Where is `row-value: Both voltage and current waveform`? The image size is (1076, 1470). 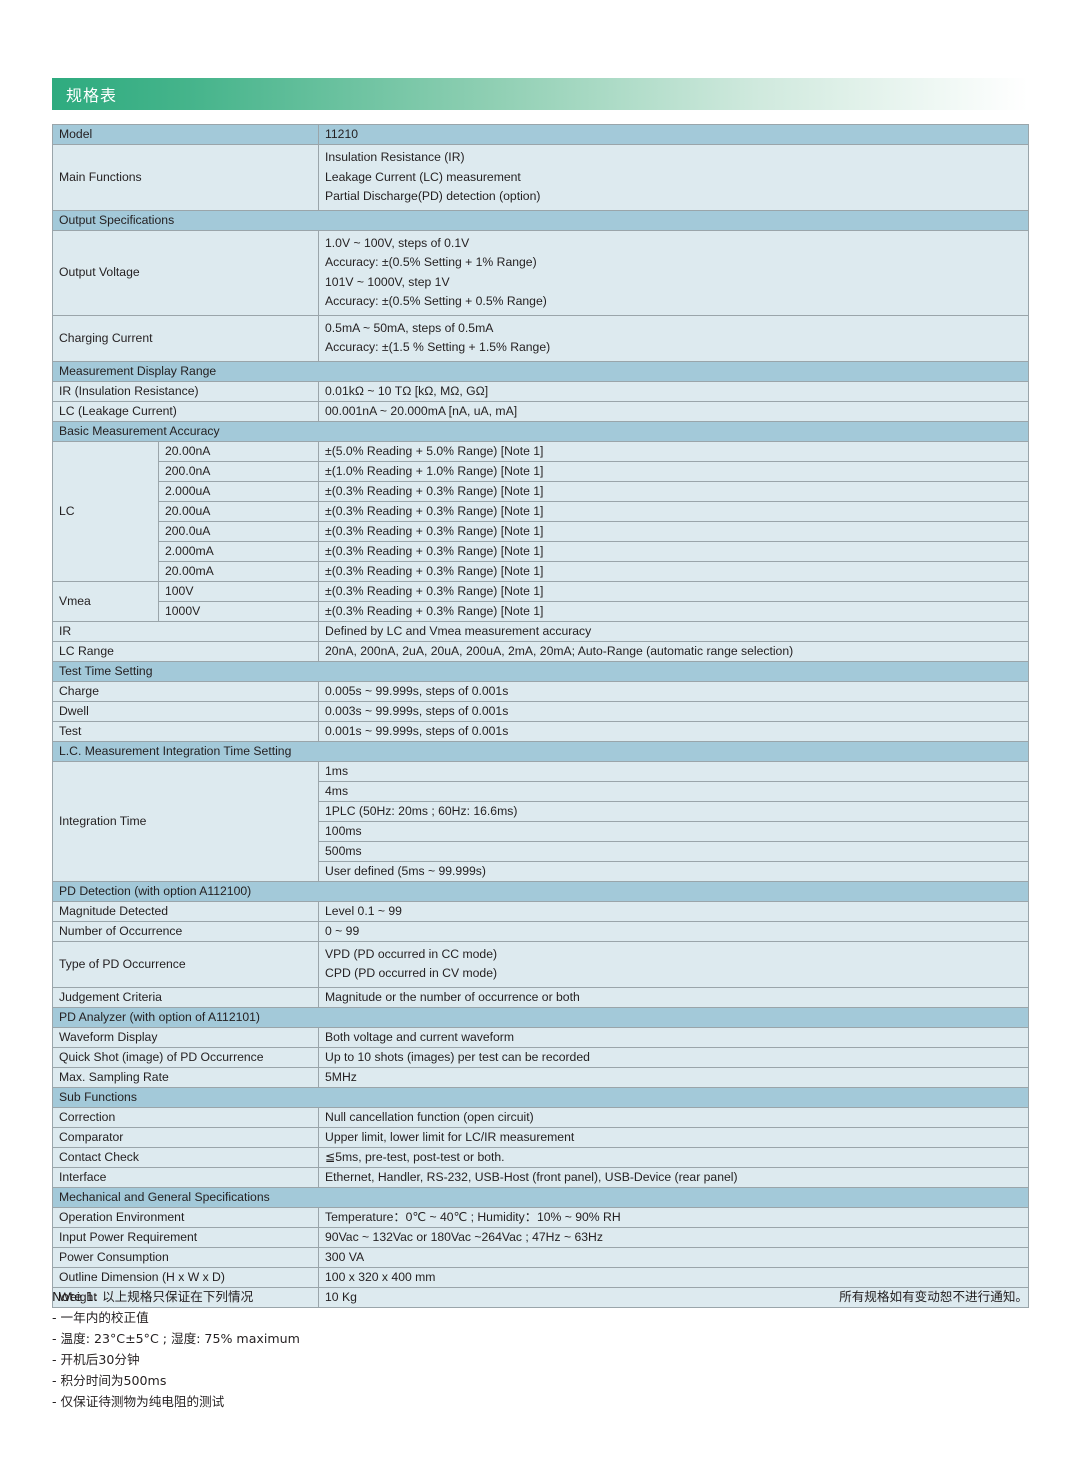 row-value: Both voltage and current waveform is located at coordinates (674, 1037).